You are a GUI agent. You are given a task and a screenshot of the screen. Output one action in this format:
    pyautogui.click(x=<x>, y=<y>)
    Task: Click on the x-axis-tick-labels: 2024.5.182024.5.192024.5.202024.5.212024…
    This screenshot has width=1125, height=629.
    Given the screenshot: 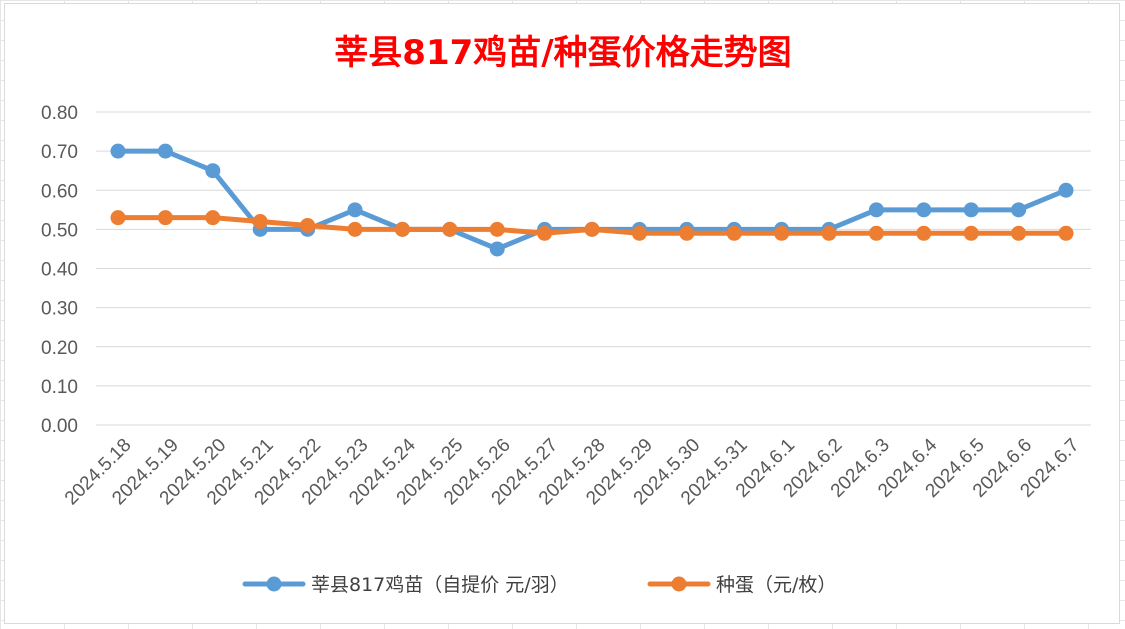 What is the action you would take?
    pyautogui.click(x=572, y=471)
    